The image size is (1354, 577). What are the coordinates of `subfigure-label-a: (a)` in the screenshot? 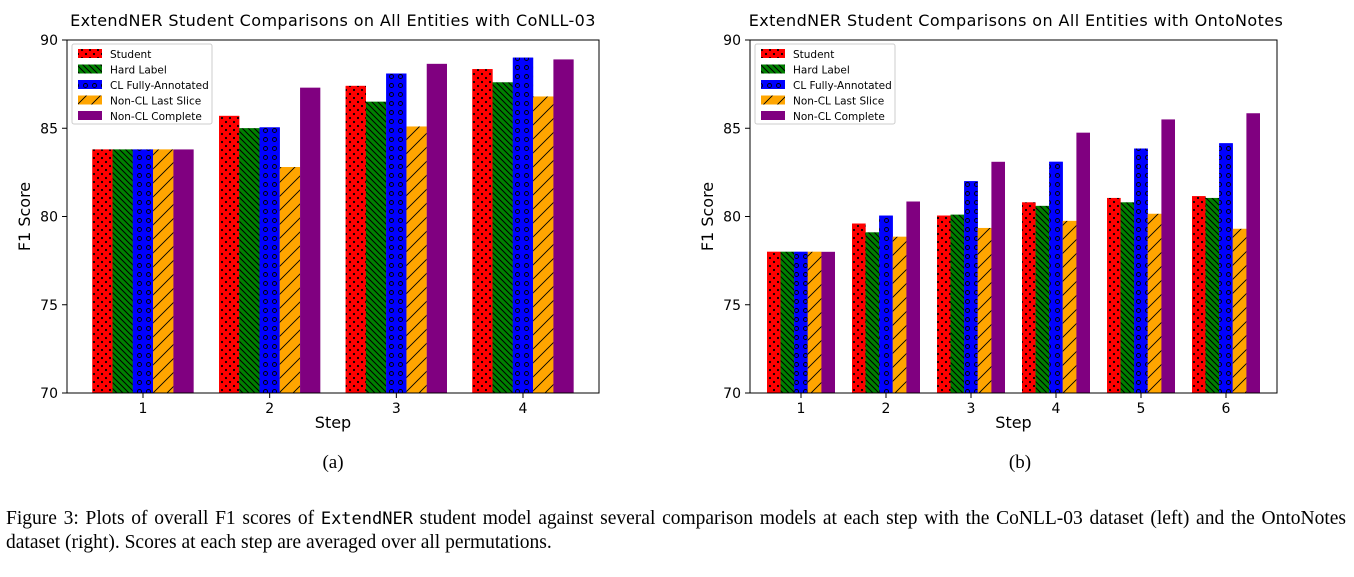 It's located at (333, 462).